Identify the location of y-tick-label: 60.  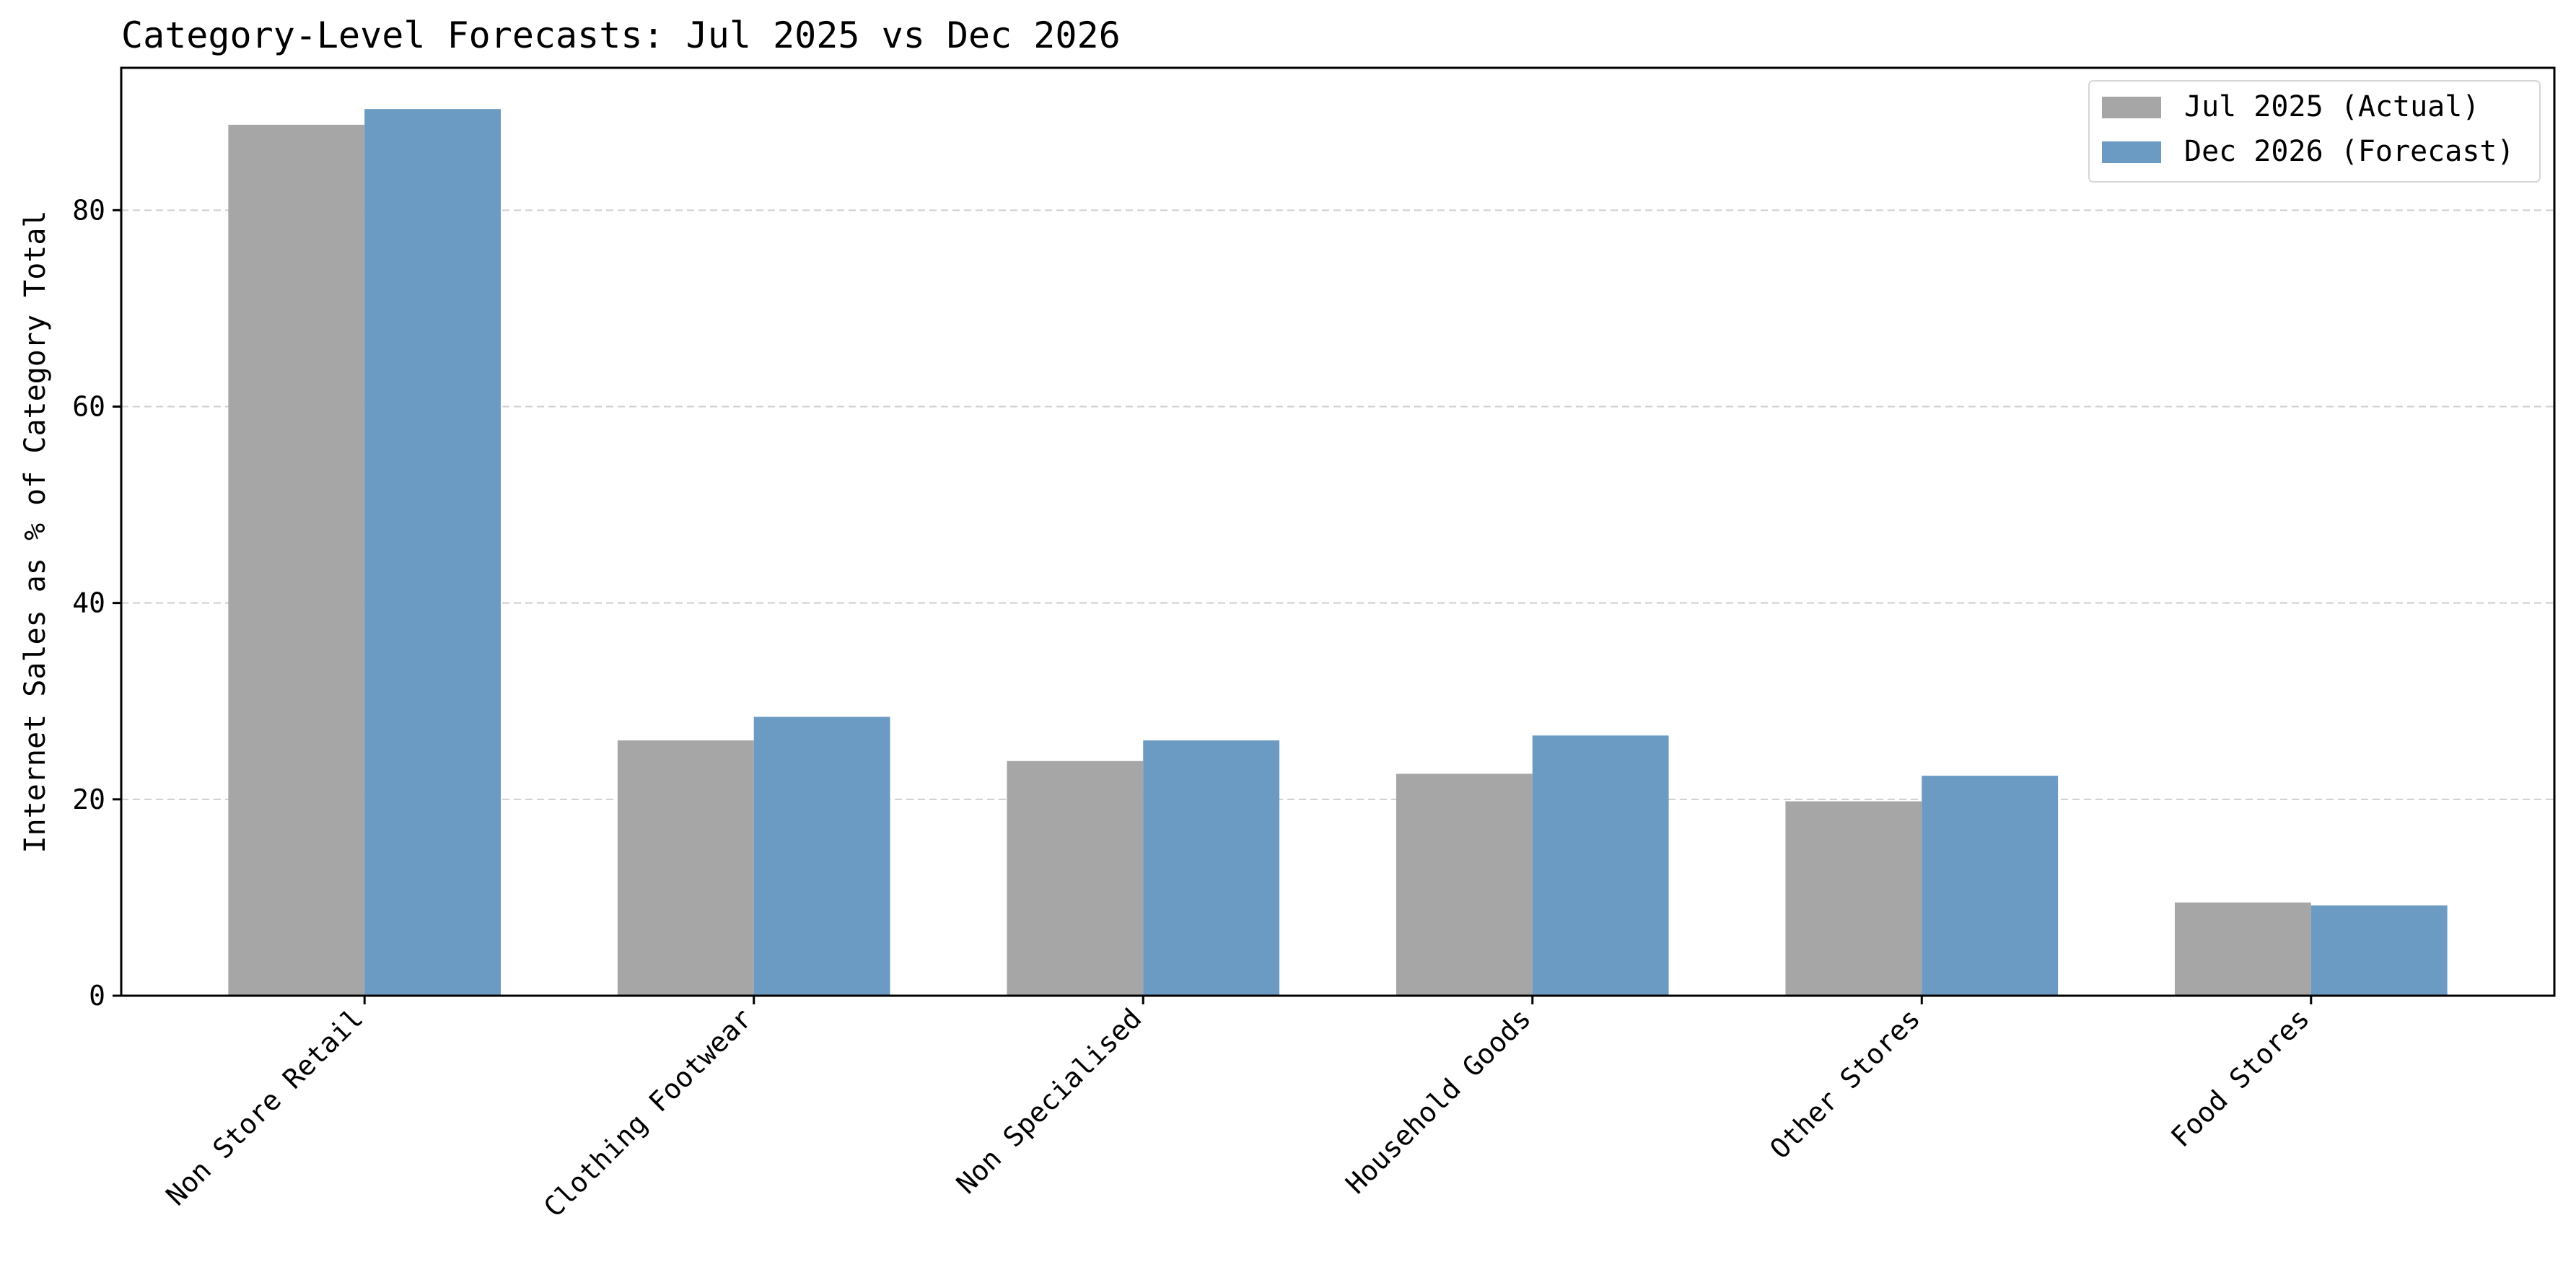
(88, 406).